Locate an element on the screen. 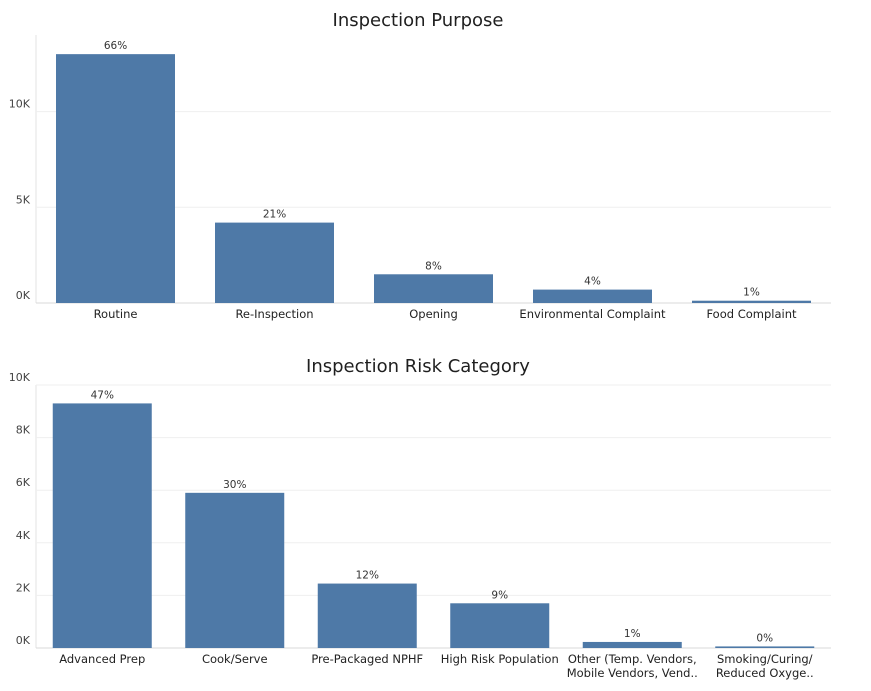 The image size is (871, 691). risk-bar-data-label: 47% is located at coordinates (102, 395).